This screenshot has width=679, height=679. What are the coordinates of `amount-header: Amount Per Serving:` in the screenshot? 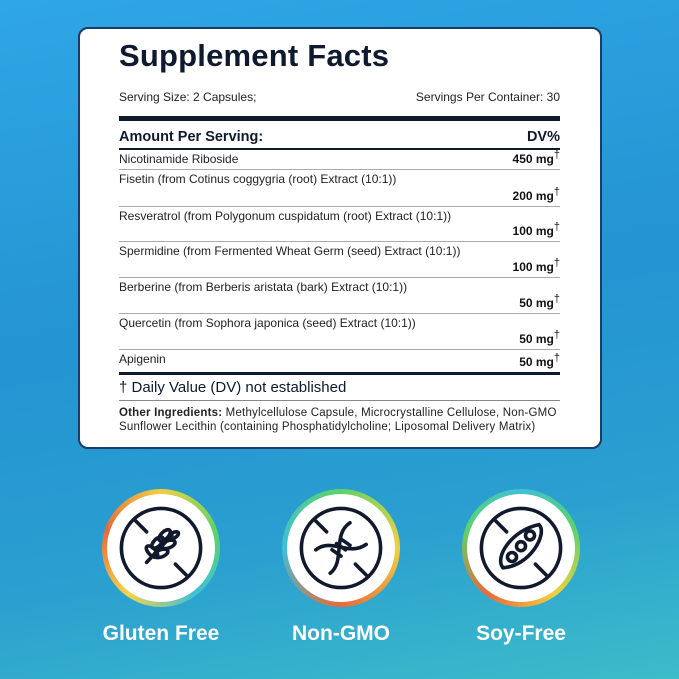 It's located at (191, 137).